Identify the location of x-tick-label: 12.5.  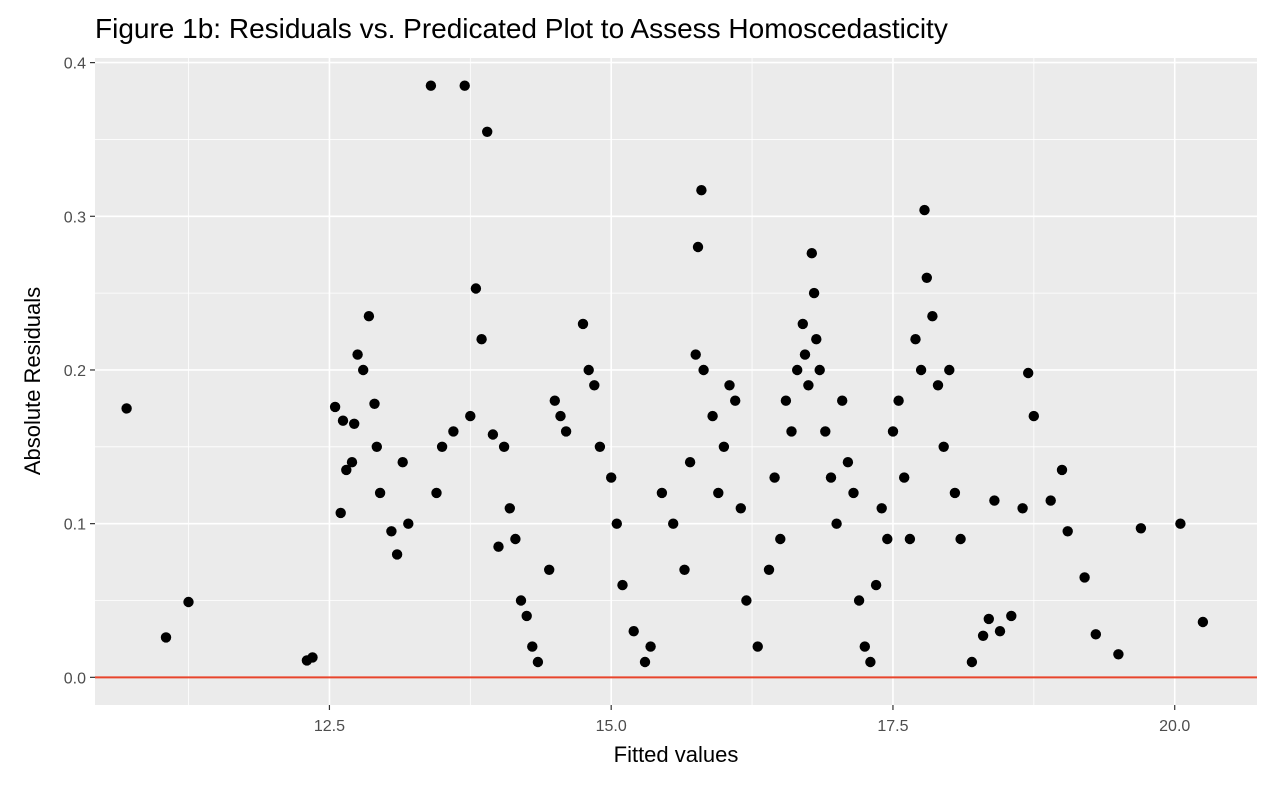
(329, 726).